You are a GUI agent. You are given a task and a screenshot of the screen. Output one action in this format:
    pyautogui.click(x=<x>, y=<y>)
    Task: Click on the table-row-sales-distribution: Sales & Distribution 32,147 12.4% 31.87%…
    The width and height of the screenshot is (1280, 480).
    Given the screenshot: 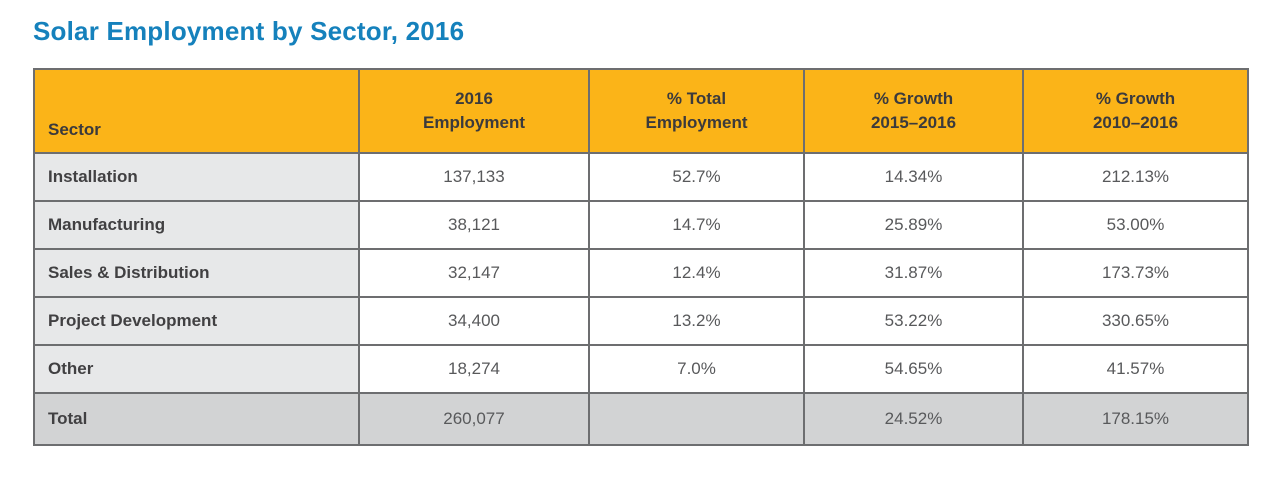 What is the action you would take?
    pyautogui.click(x=641, y=273)
    